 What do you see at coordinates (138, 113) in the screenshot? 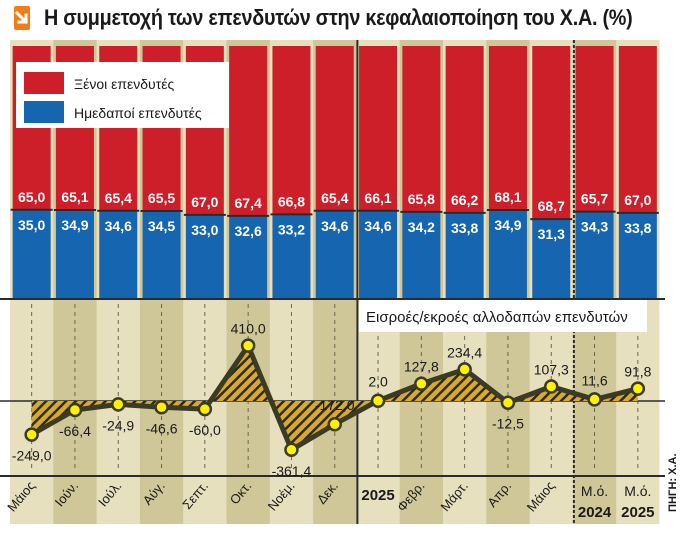
I see `legend-label-domestic: Ημεδαποί επενδυτές` at bounding box center [138, 113].